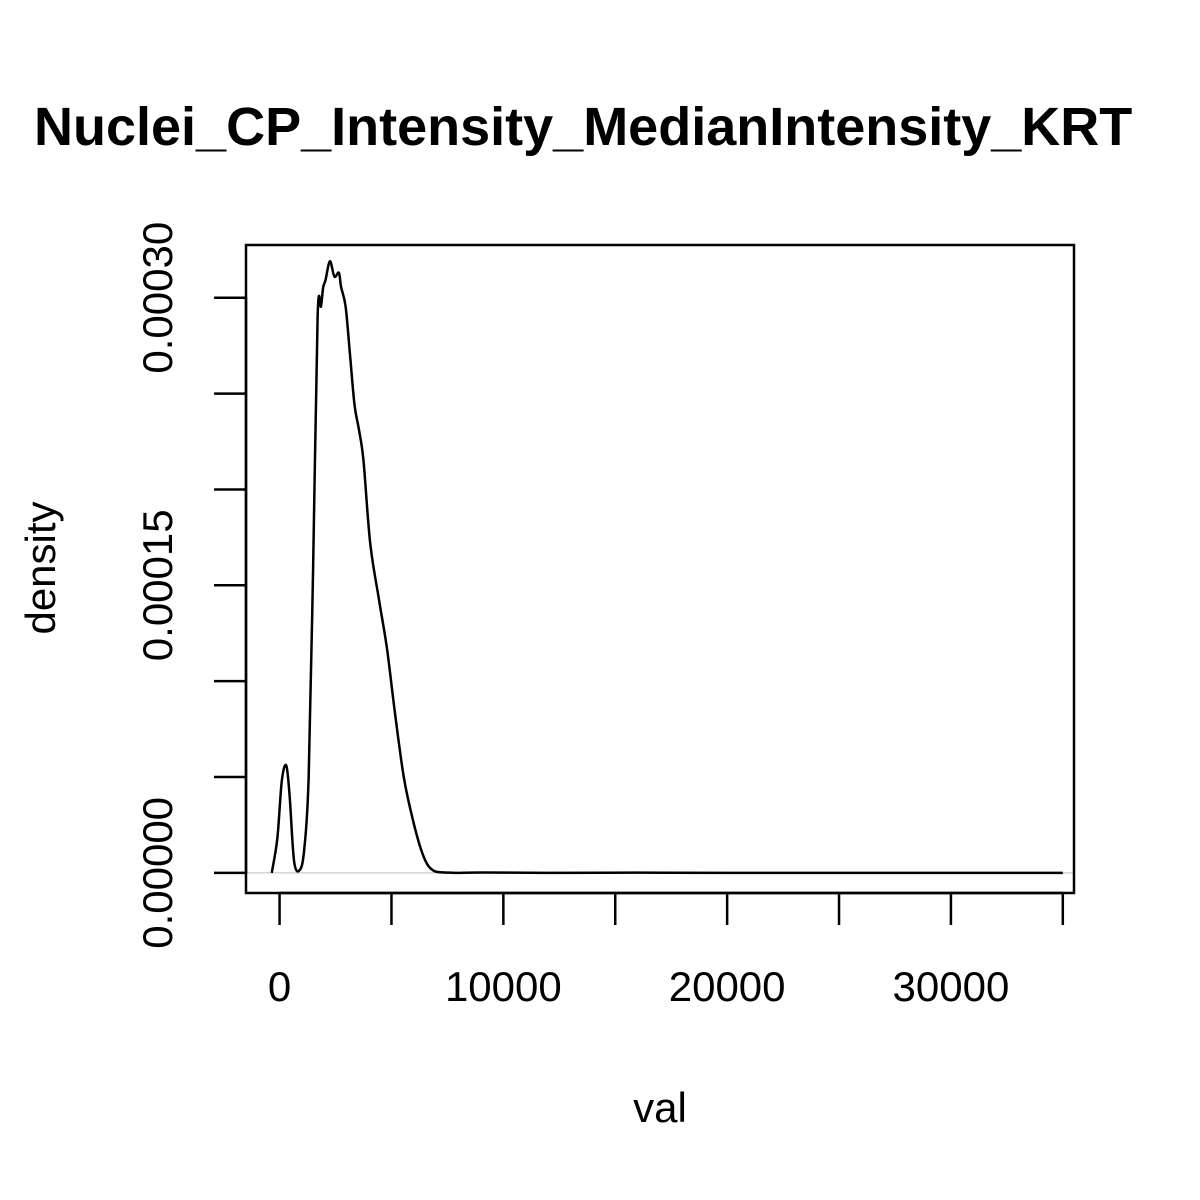  What do you see at coordinates (279, 986) in the screenshot?
I see `x-tick-label: 0` at bounding box center [279, 986].